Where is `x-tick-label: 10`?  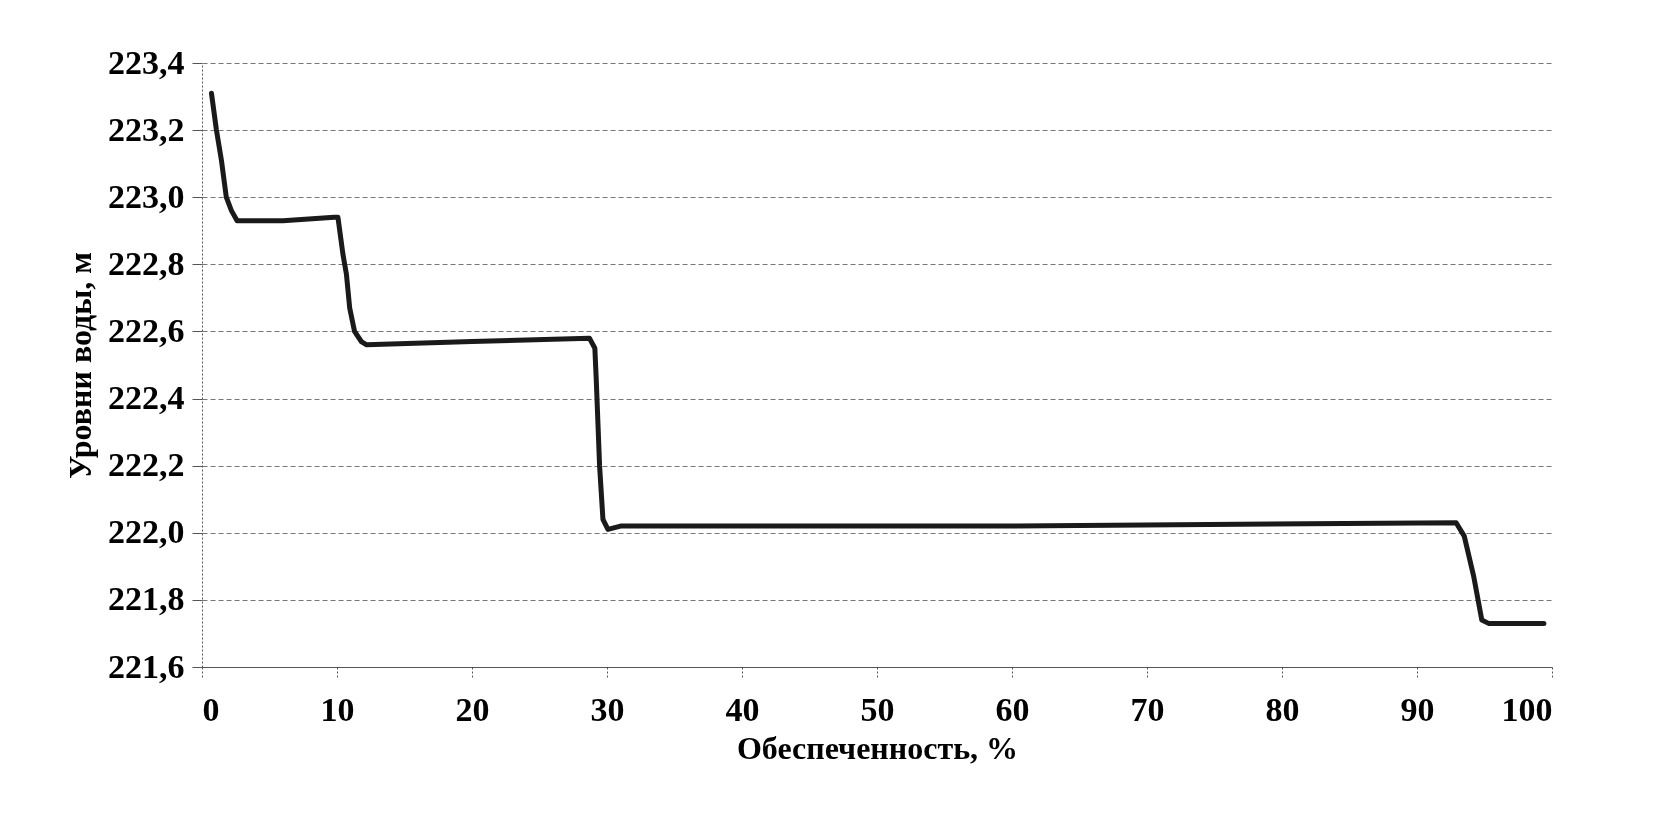 x-tick-label: 10 is located at coordinates (337, 709).